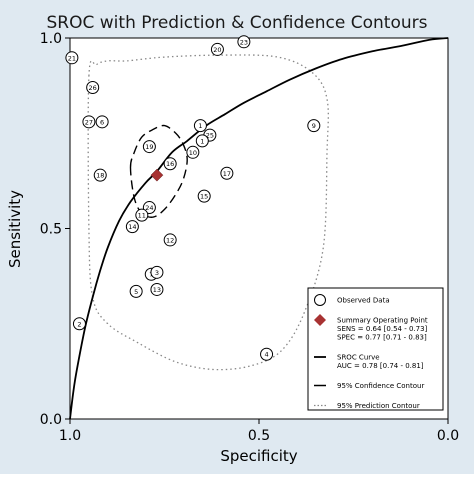 The image size is (474, 479). I want to click on legend-item: 95% Confidence Contour, so click(369, 386).